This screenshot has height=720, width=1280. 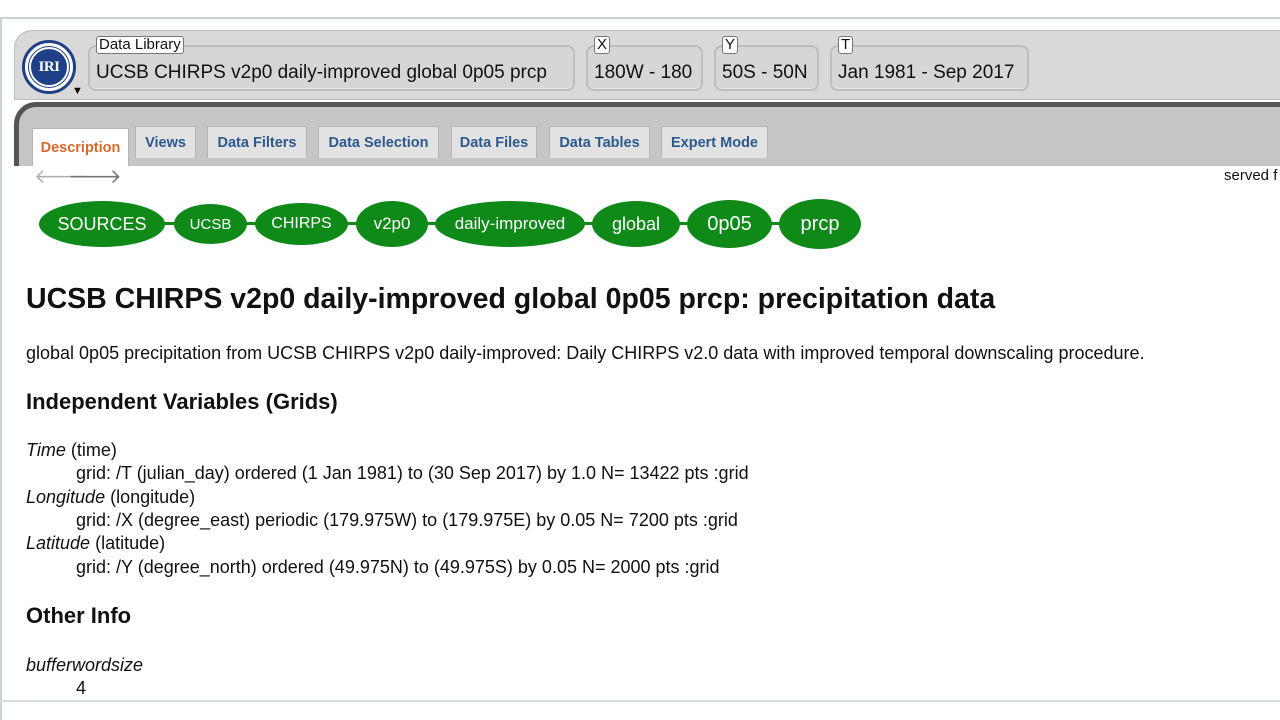 I want to click on variable-longitude: Longitude (longitude), so click(x=110, y=497).